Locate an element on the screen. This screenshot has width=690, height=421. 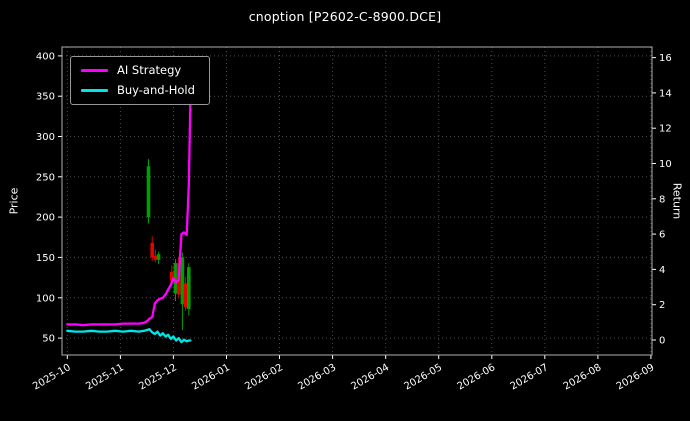
left-tick-label: 400 is located at coordinates (45, 56).